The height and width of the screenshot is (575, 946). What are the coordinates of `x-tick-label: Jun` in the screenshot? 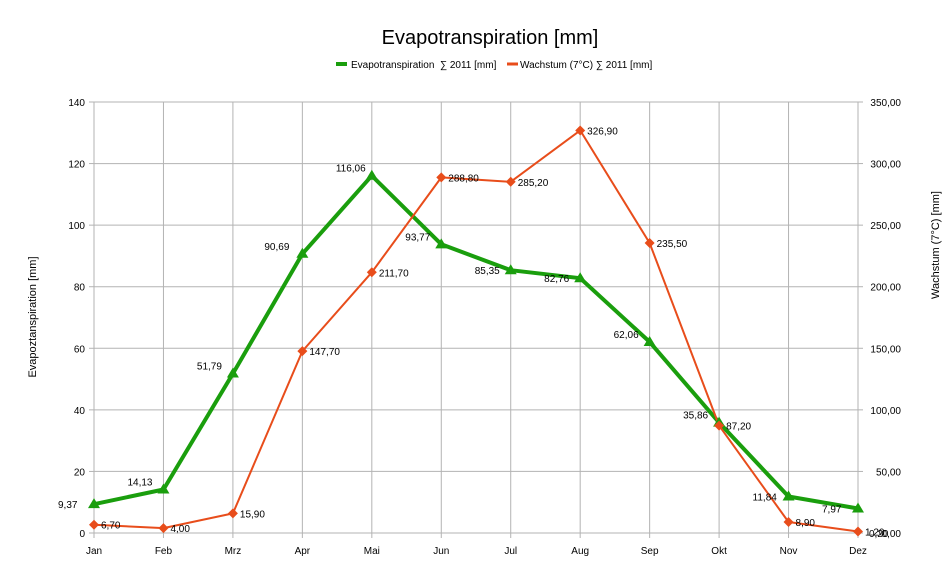 It's located at (441, 551).